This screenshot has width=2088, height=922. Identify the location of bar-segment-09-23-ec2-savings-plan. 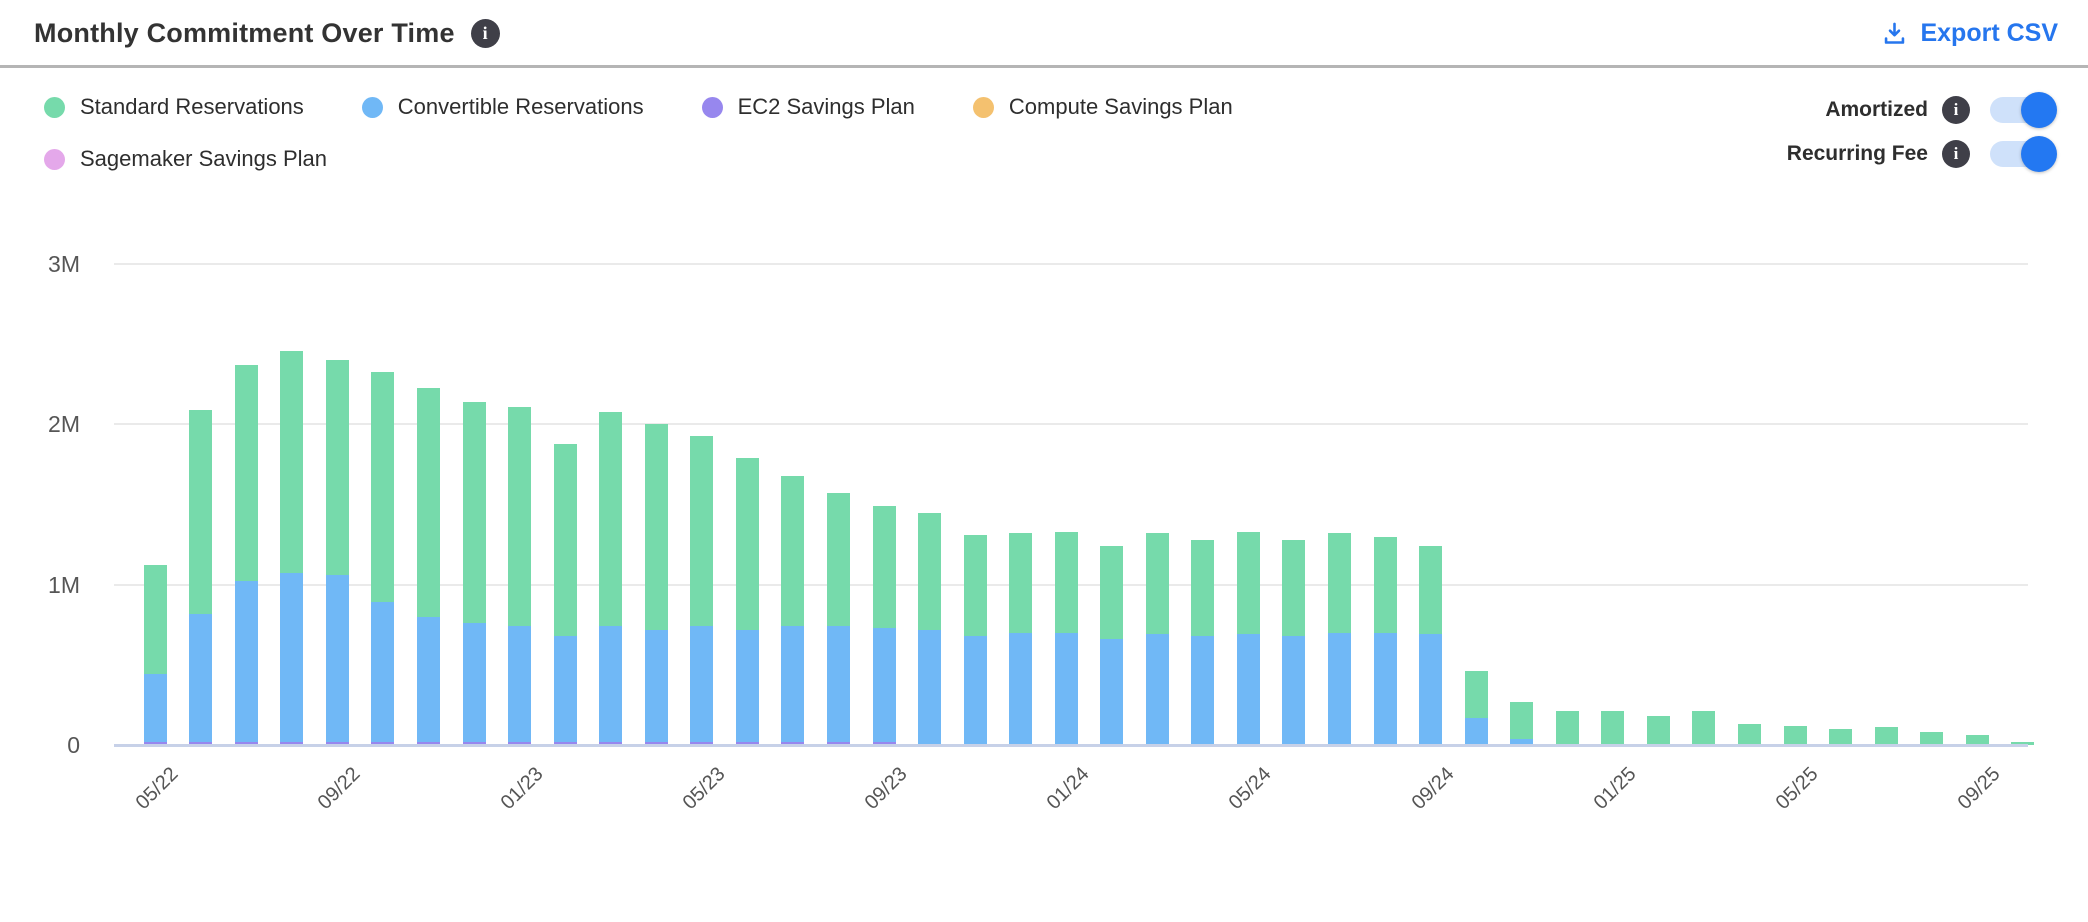
(884, 743).